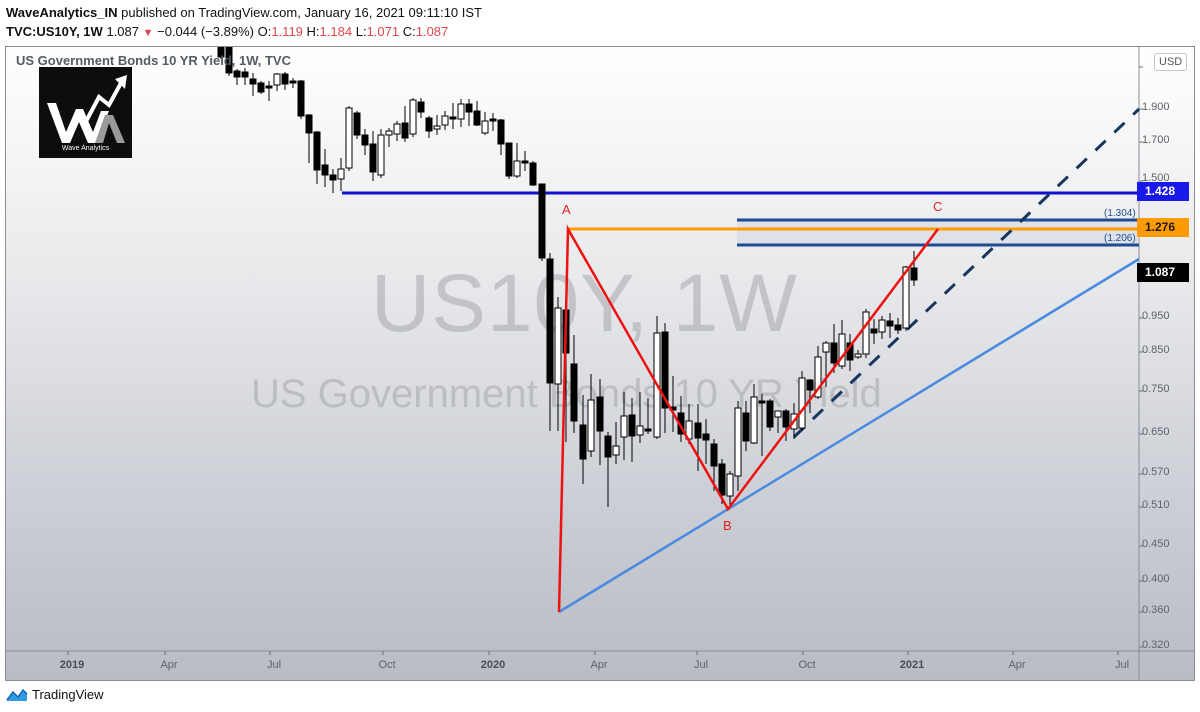  I want to click on price-change: −0.044 (−3.89%), so click(205, 31).